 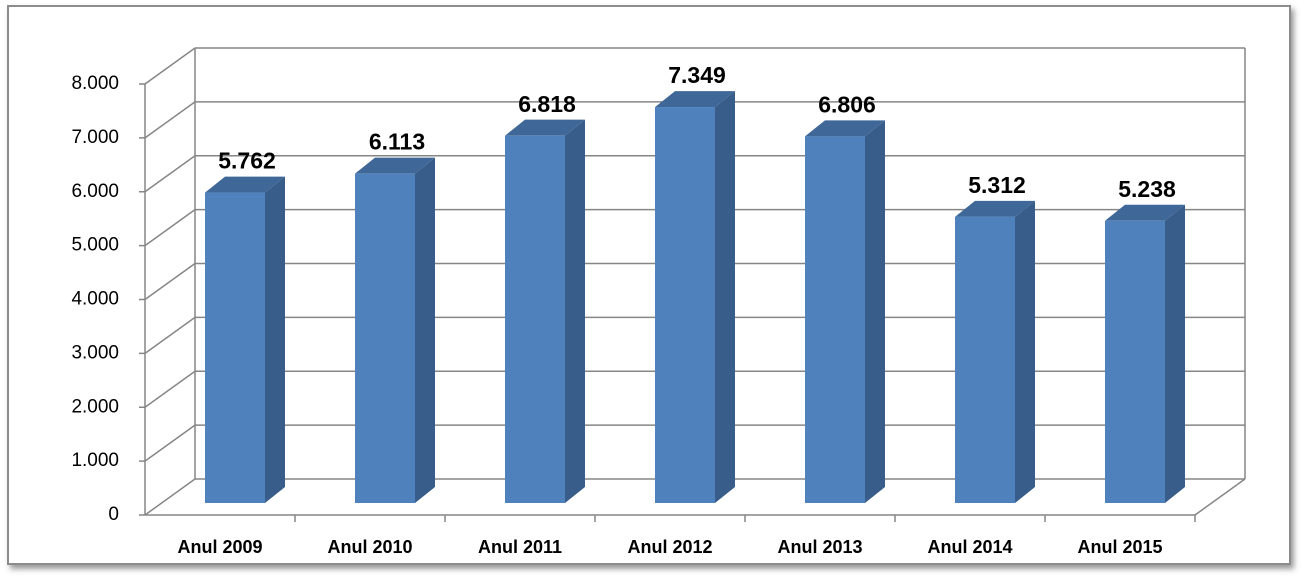 I want to click on x-tick-label: Anul 2012, so click(x=669, y=547).